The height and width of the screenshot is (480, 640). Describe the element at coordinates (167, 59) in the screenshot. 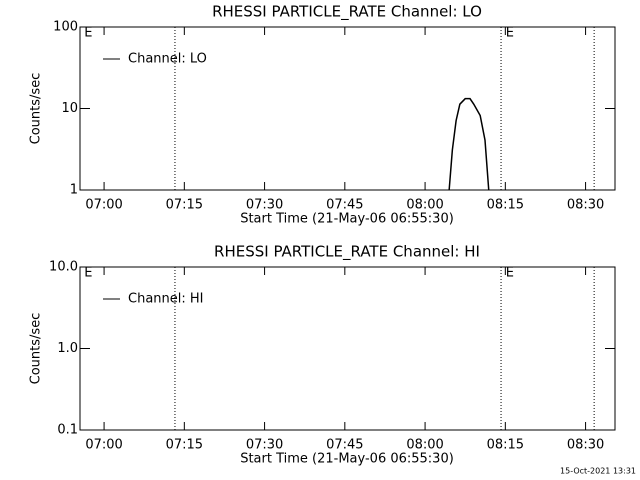

I see `legend-label: Channel: LO` at that location.